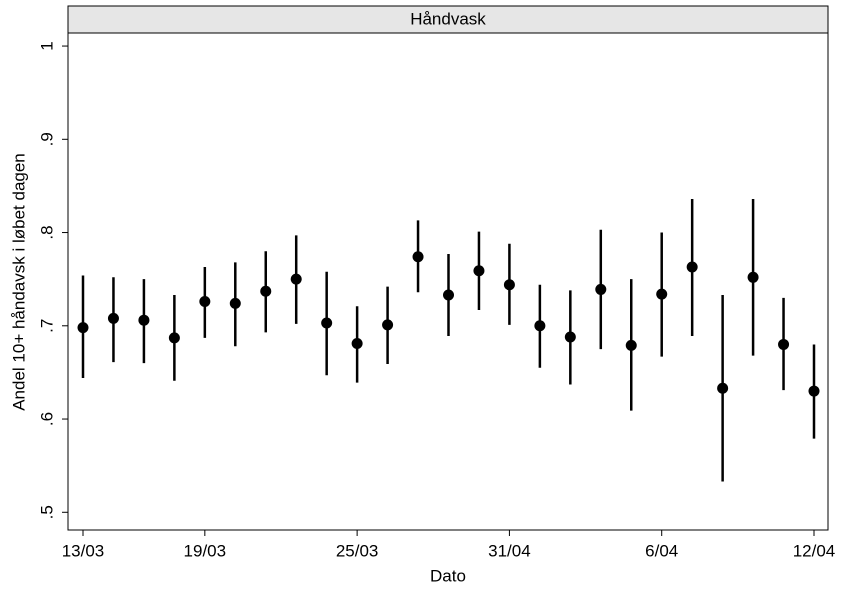 The image size is (847, 591). What do you see at coordinates (448, 575) in the screenshot?
I see `x-axis-label: Dato` at bounding box center [448, 575].